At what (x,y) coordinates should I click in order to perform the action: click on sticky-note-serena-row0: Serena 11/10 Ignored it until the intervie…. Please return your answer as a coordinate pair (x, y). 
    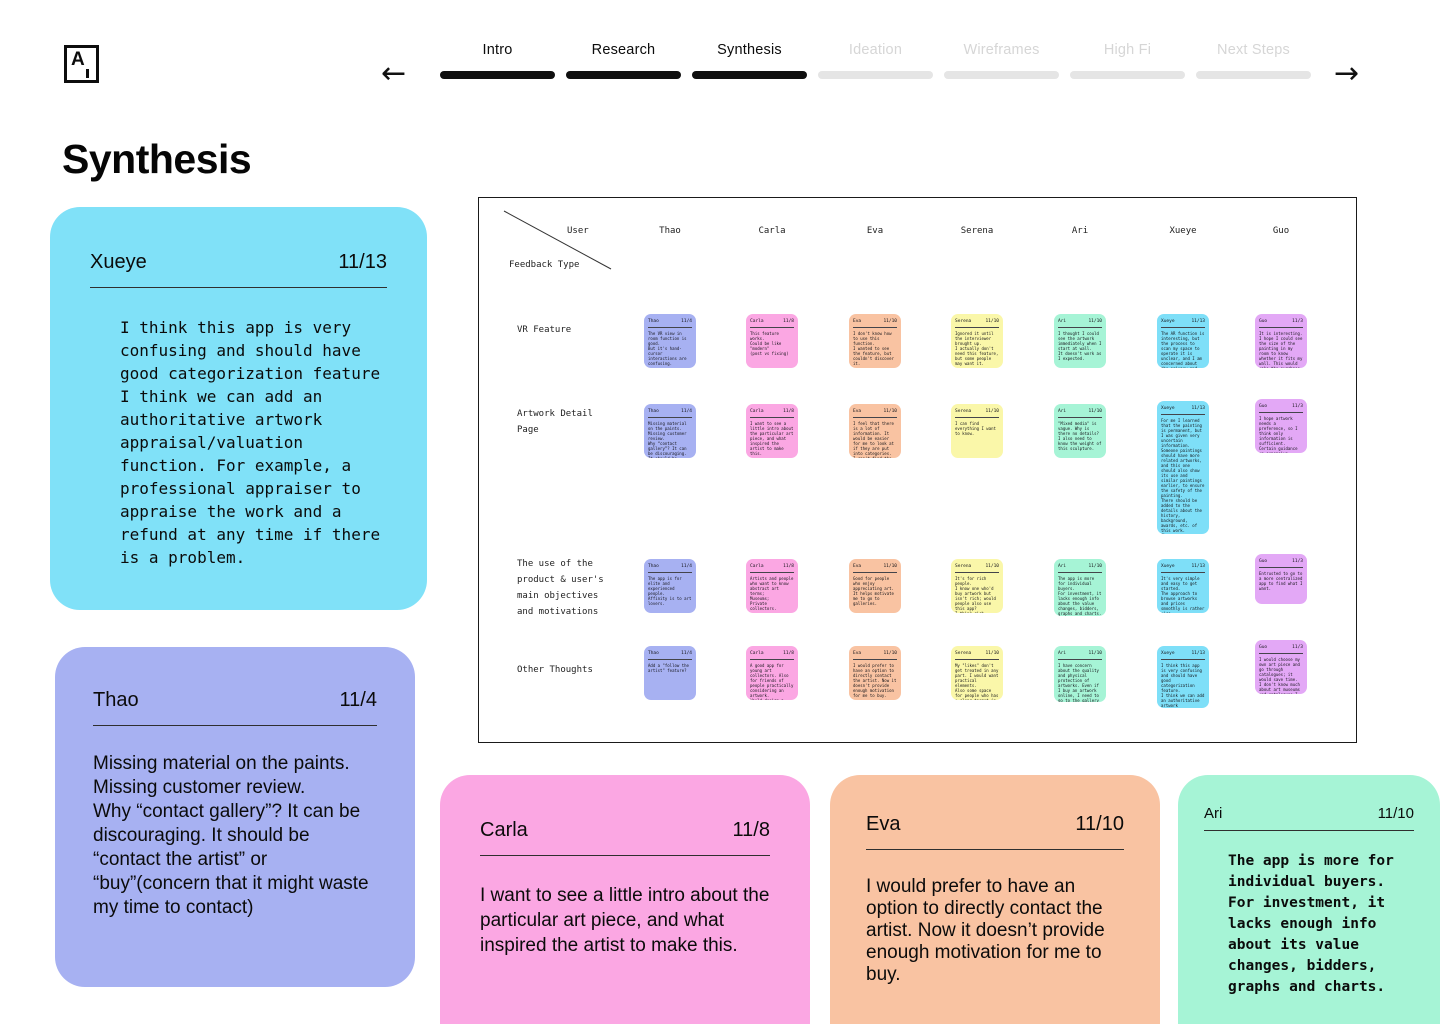
    Looking at the image, I should click on (977, 341).